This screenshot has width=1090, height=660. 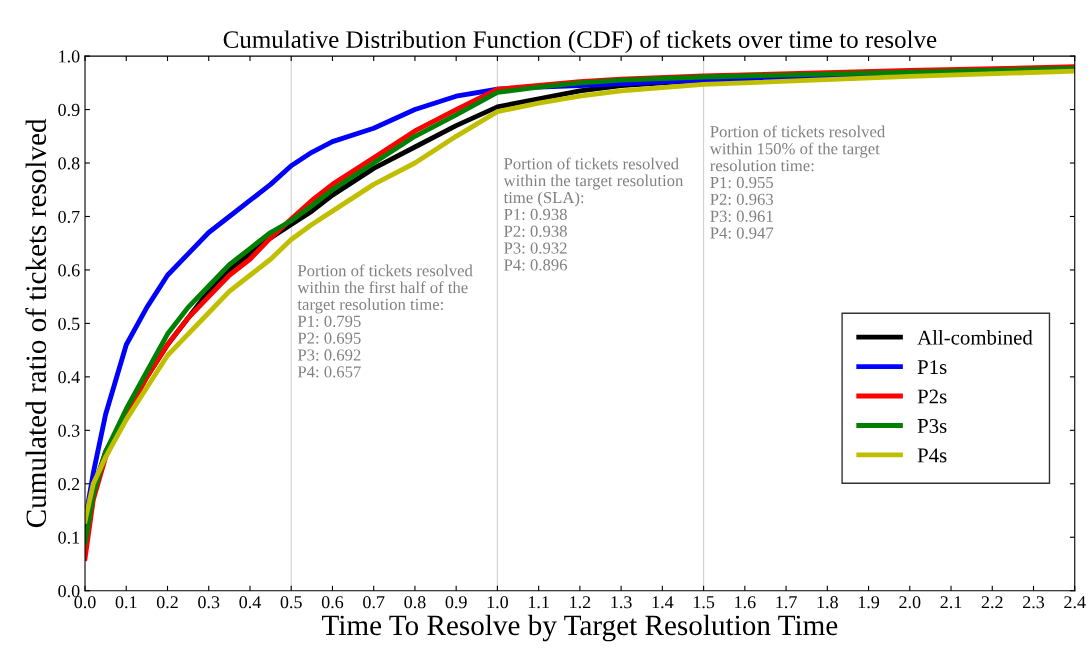 I want to click on y-tick-label: 0.8, so click(x=69, y=163).